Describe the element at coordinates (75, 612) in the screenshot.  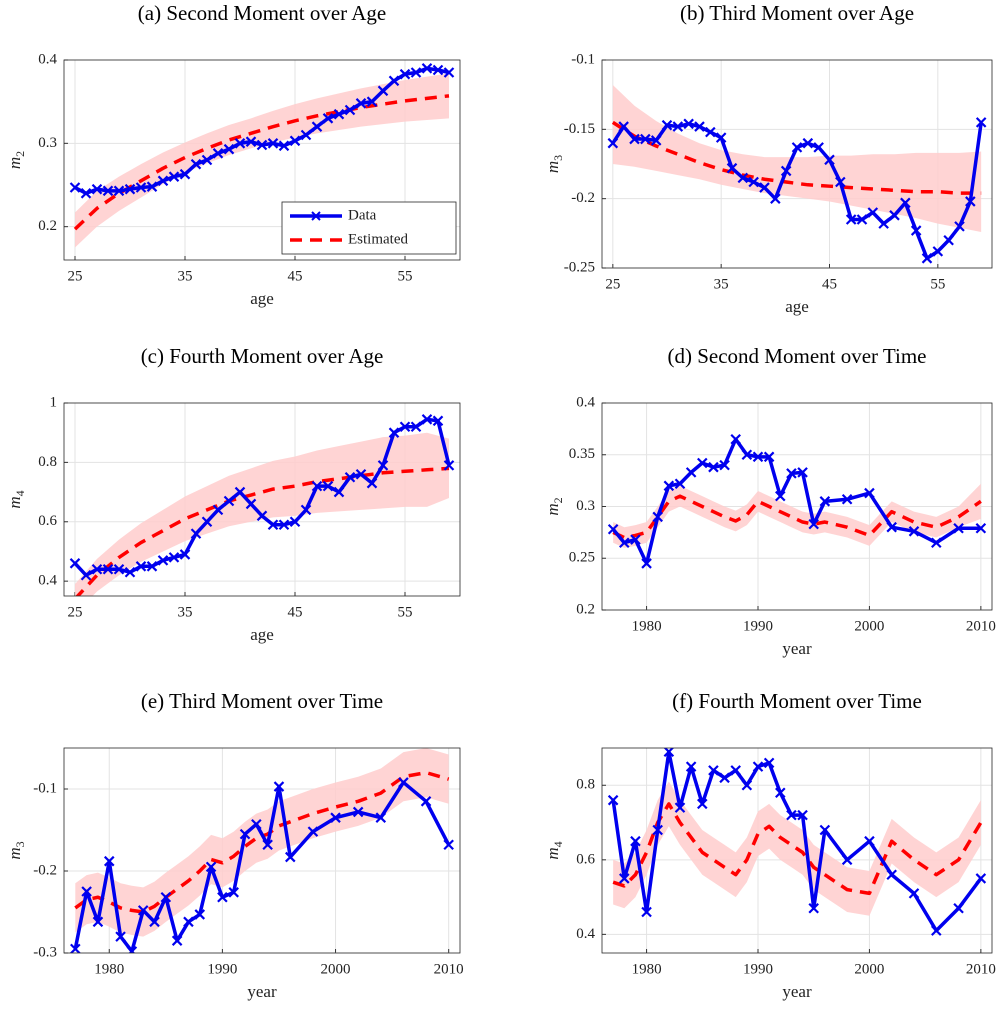
I see `x-tick-label: 25` at that location.